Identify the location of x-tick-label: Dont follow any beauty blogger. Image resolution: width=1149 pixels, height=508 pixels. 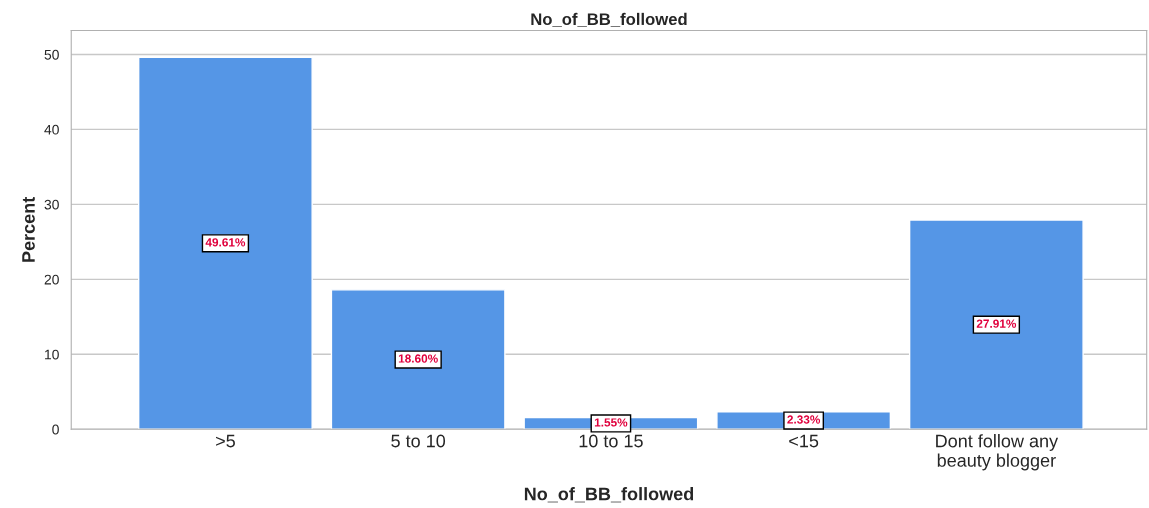
(997, 452).